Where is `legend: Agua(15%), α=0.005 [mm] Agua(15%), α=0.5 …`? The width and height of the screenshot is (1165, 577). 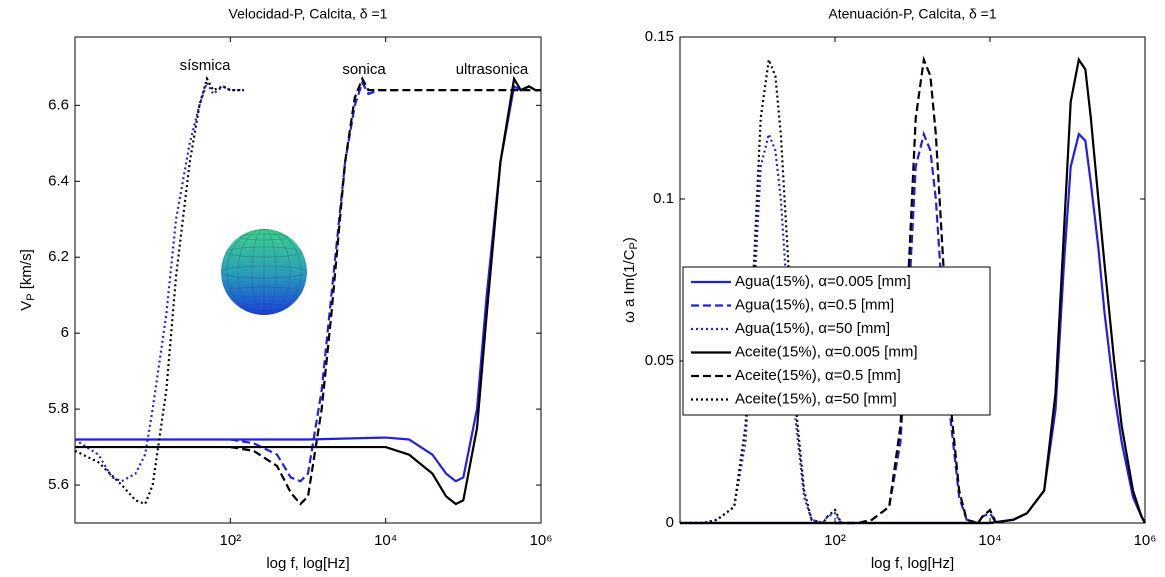 legend: Agua(15%), α=0.005 [mm] Agua(15%), α=0.5 … is located at coordinates (836, 341).